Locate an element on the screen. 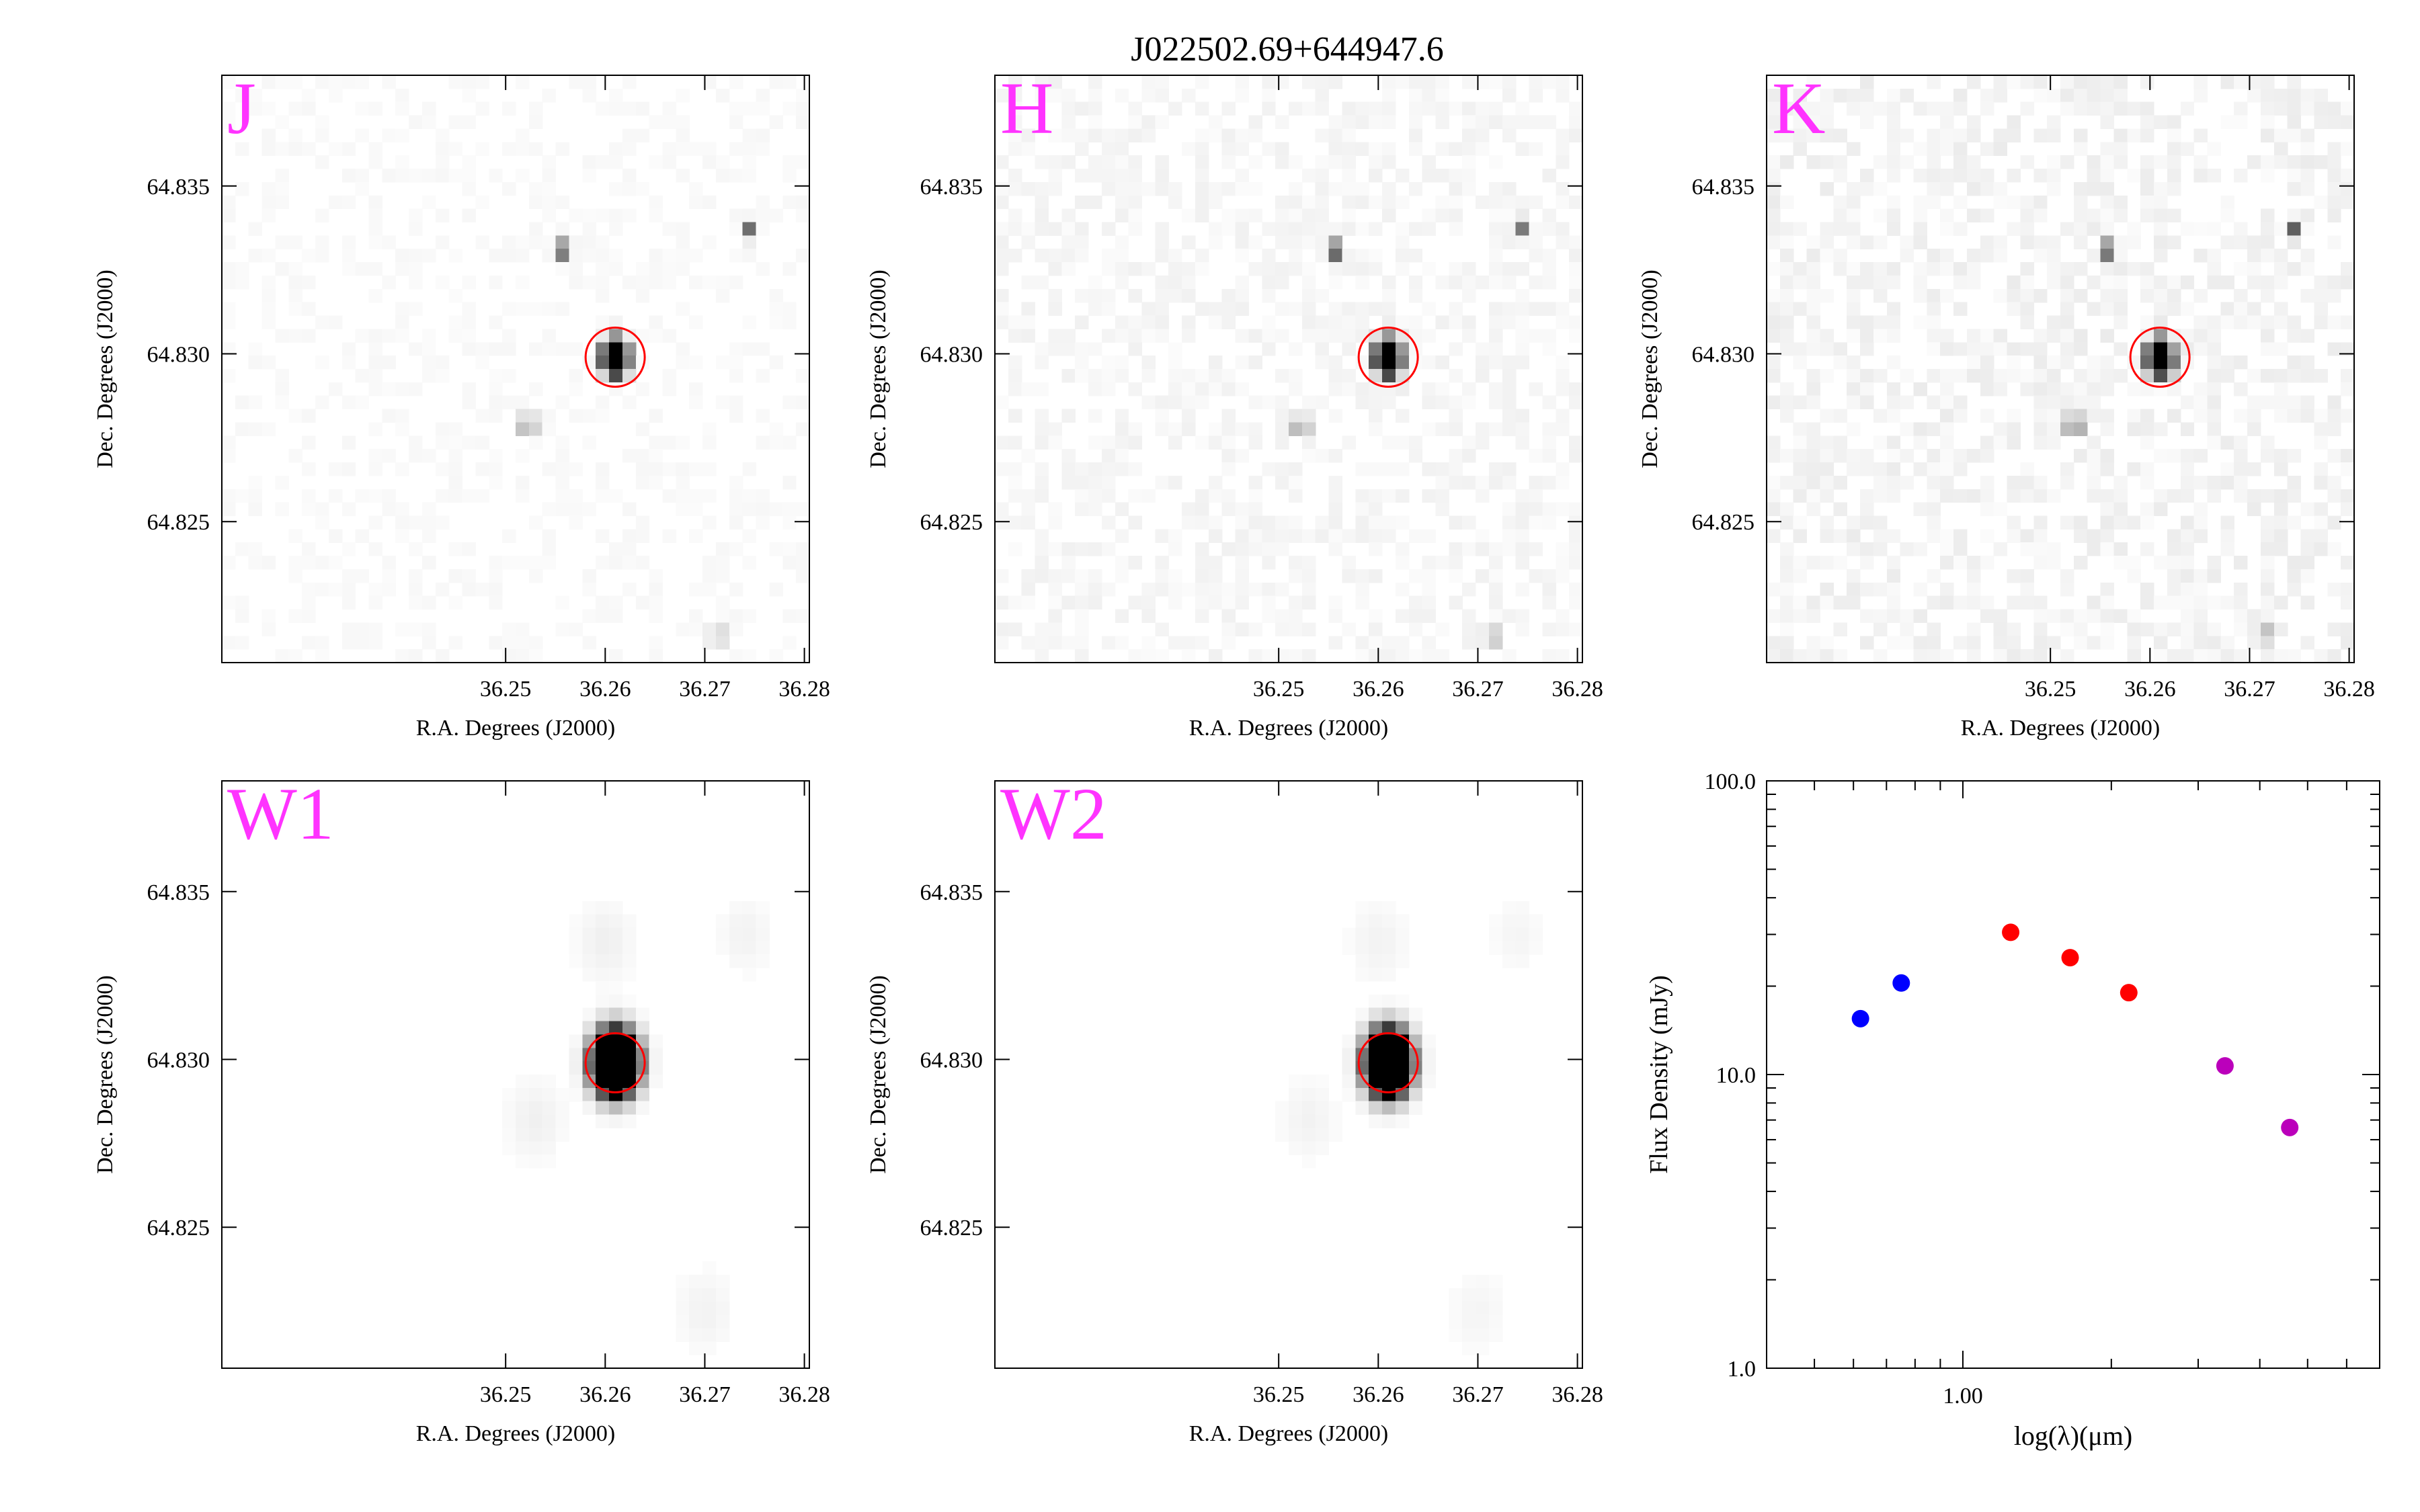 The height and width of the screenshot is (1512, 2420). y-tick-label: 64.835 is located at coordinates (1724, 188).